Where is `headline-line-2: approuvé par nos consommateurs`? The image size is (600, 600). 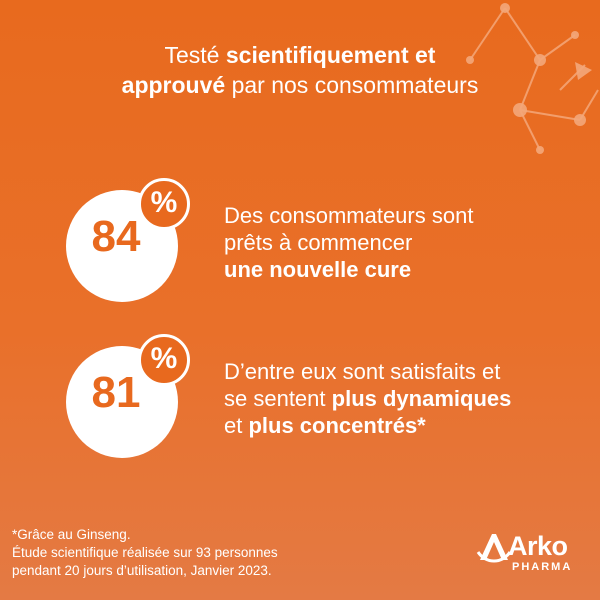
headline-line-2: approuvé par nos consommateurs is located at coordinates (300, 85).